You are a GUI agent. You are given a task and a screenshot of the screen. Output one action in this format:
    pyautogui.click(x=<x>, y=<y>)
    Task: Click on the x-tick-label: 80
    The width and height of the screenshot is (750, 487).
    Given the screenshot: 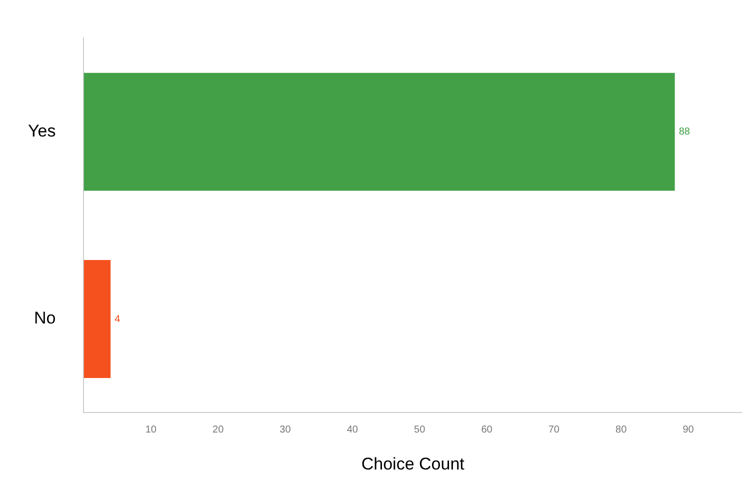 What is the action you would take?
    pyautogui.click(x=622, y=430)
    